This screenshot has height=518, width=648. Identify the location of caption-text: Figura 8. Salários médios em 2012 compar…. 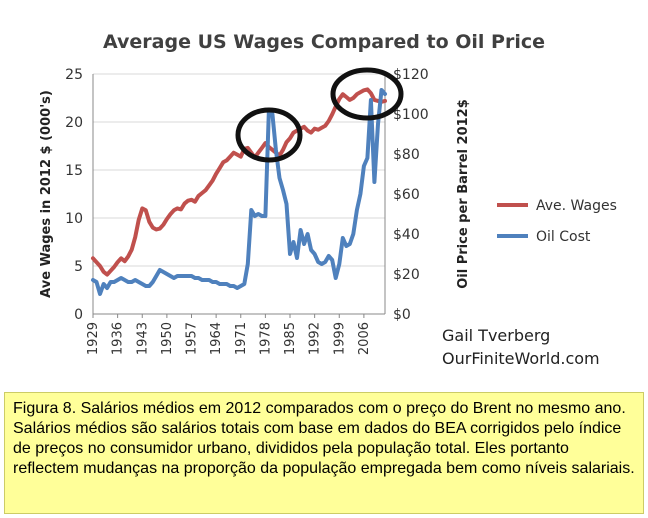
(324, 438).